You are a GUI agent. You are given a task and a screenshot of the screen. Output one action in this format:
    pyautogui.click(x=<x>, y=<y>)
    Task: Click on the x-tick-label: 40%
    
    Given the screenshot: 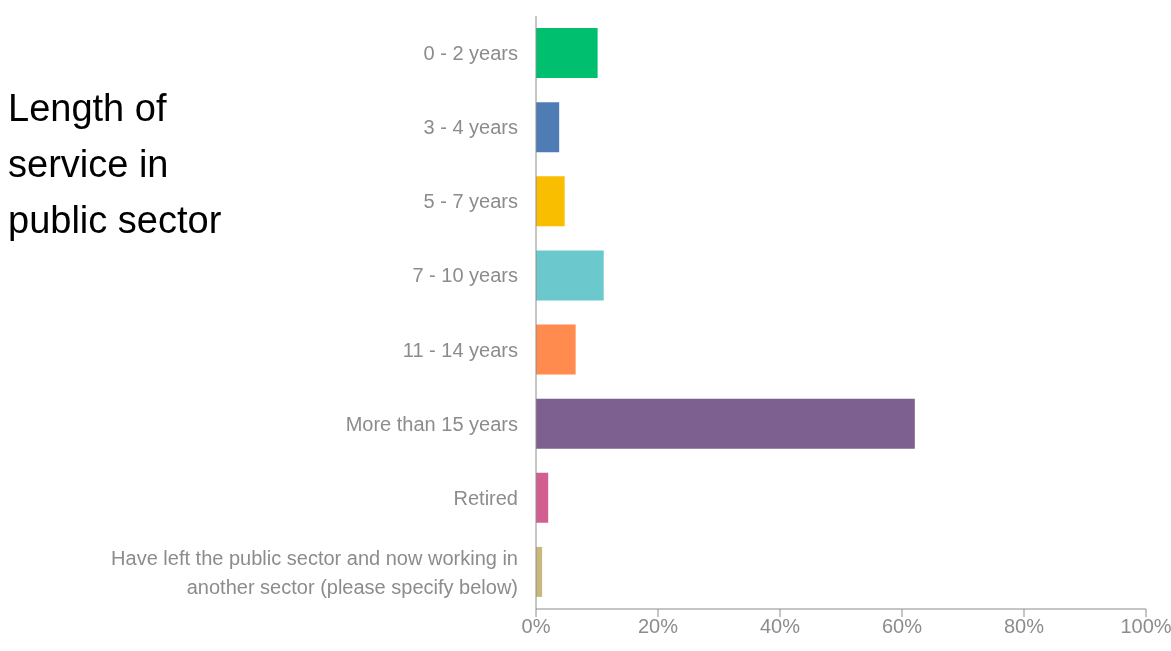 What is the action you would take?
    pyautogui.click(x=780, y=626)
    